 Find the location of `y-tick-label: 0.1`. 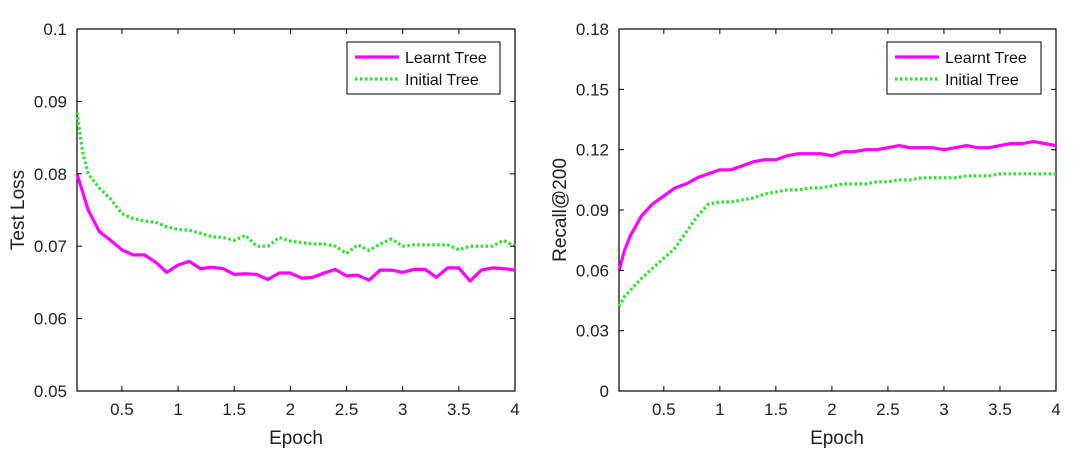

y-tick-label: 0.1 is located at coordinates (55, 29).